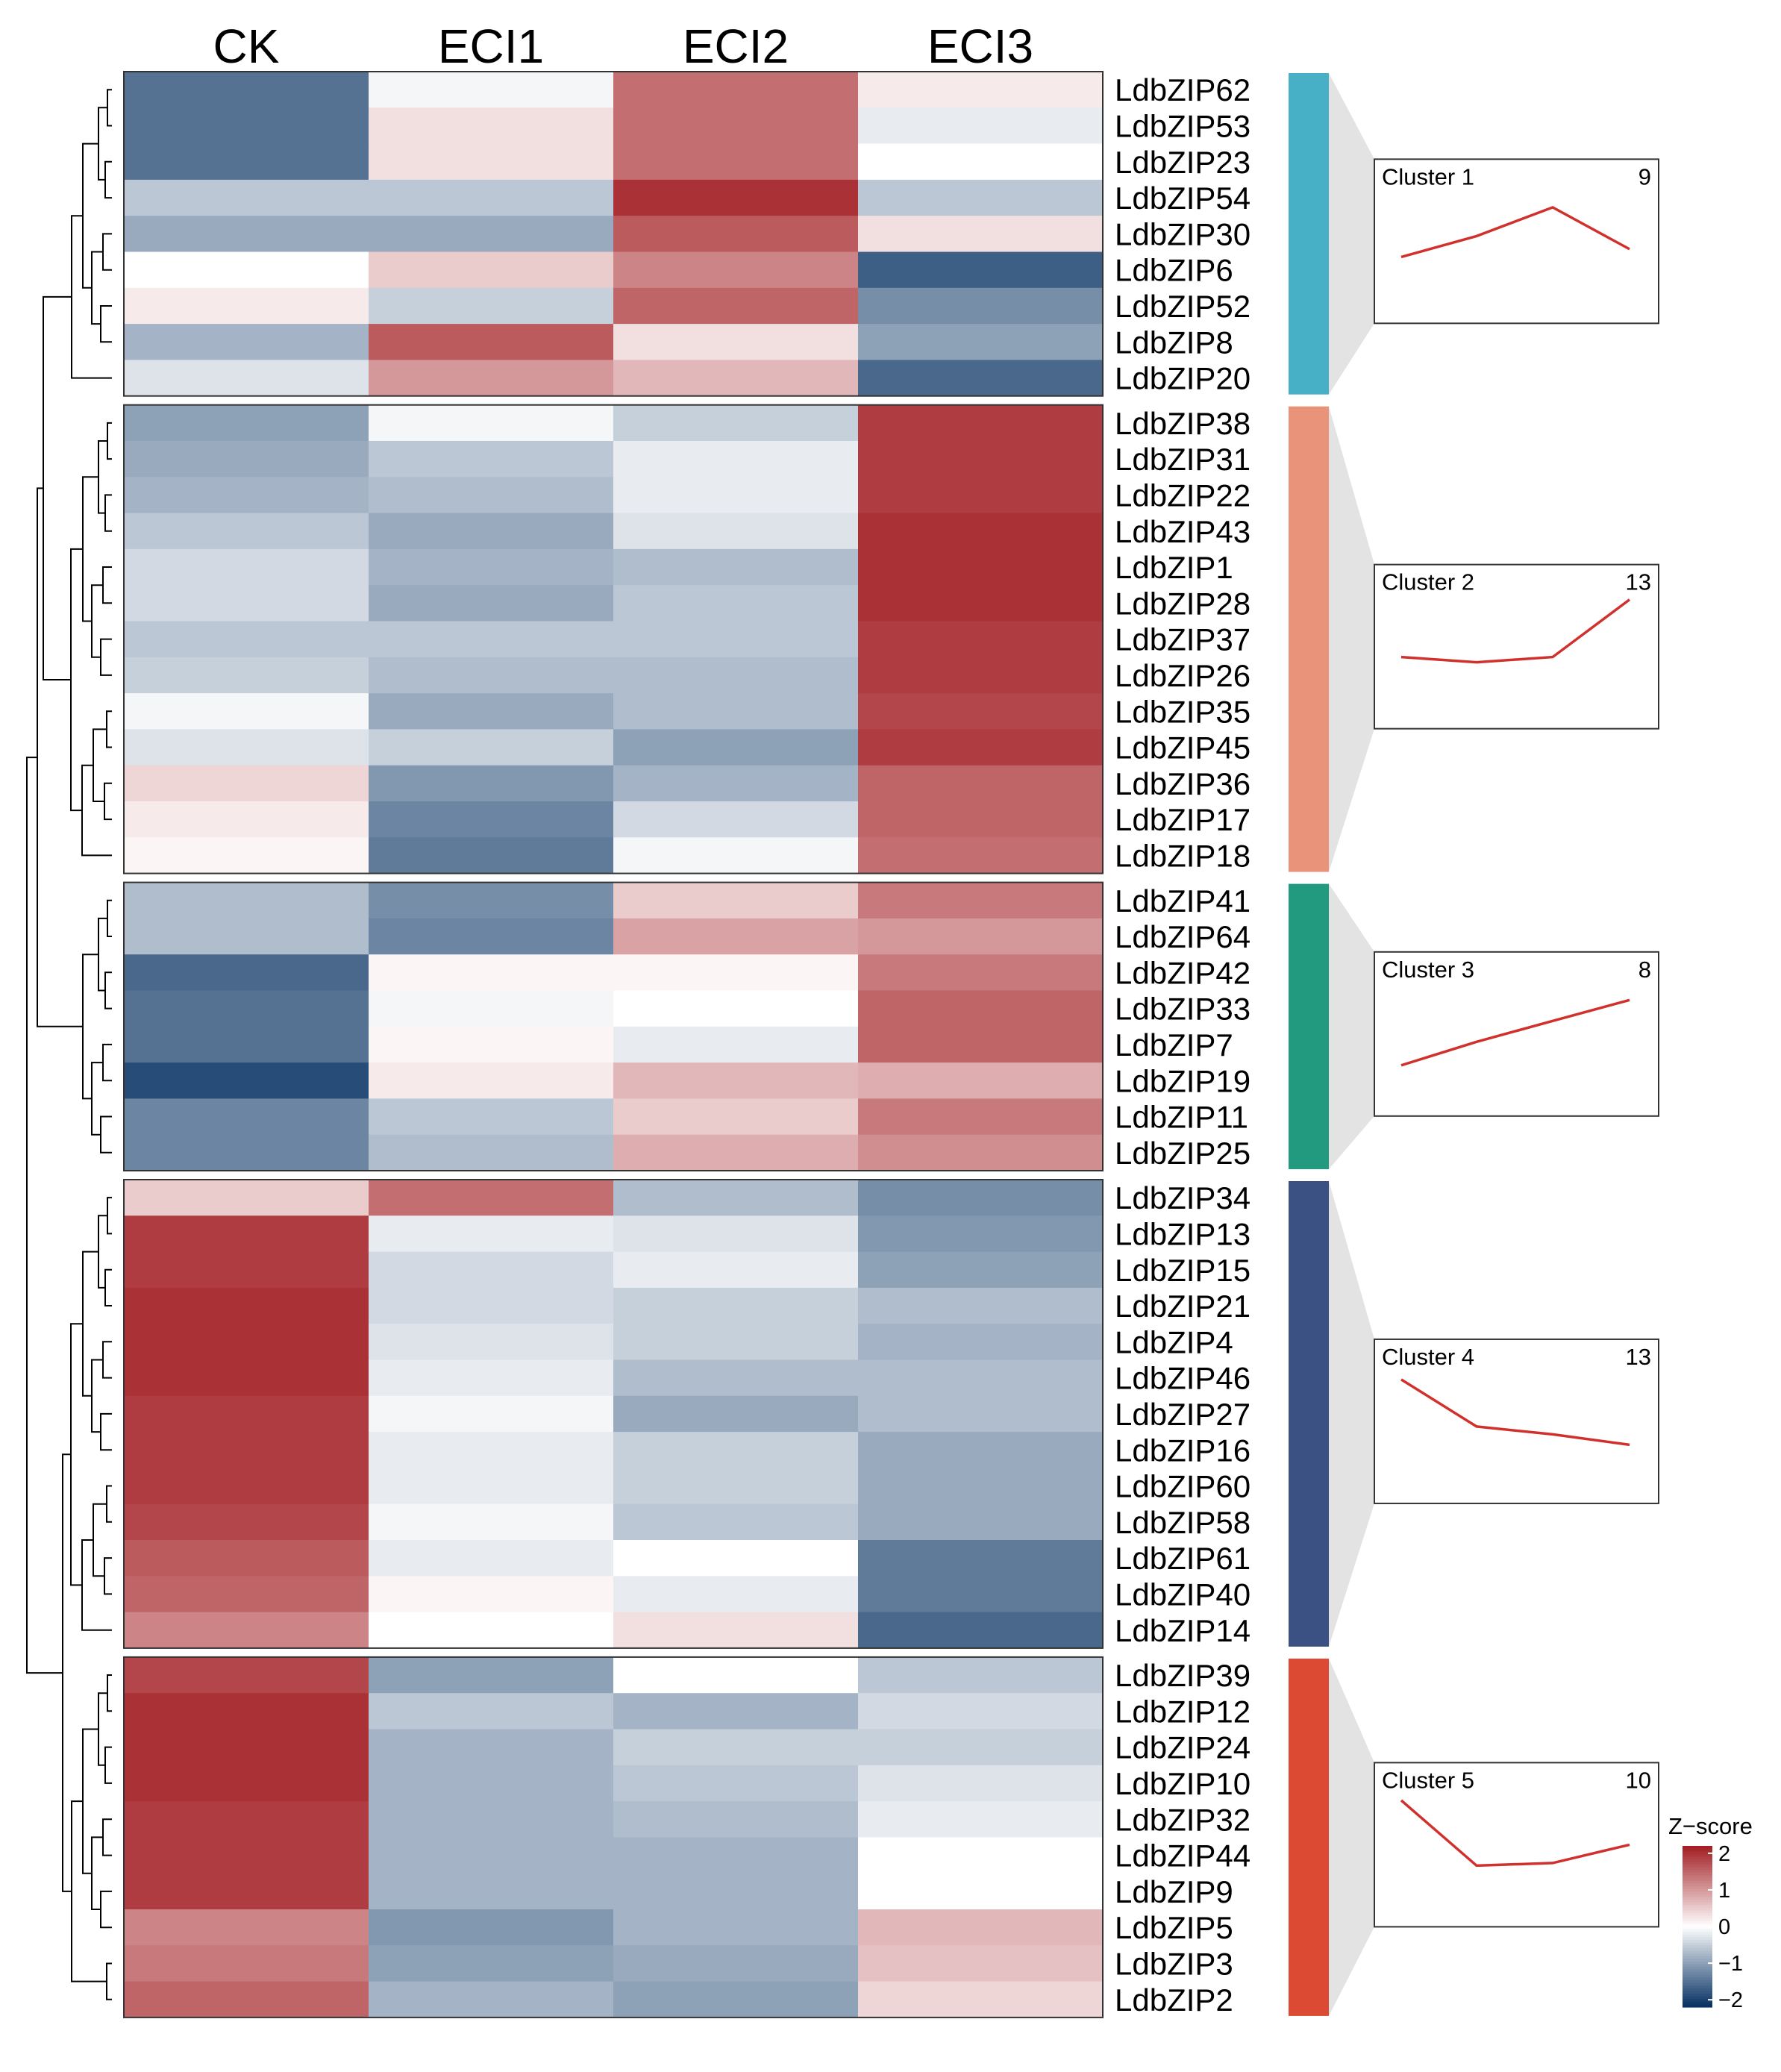  I want to click on row-label: LdbZIP33, so click(1183, 1009).